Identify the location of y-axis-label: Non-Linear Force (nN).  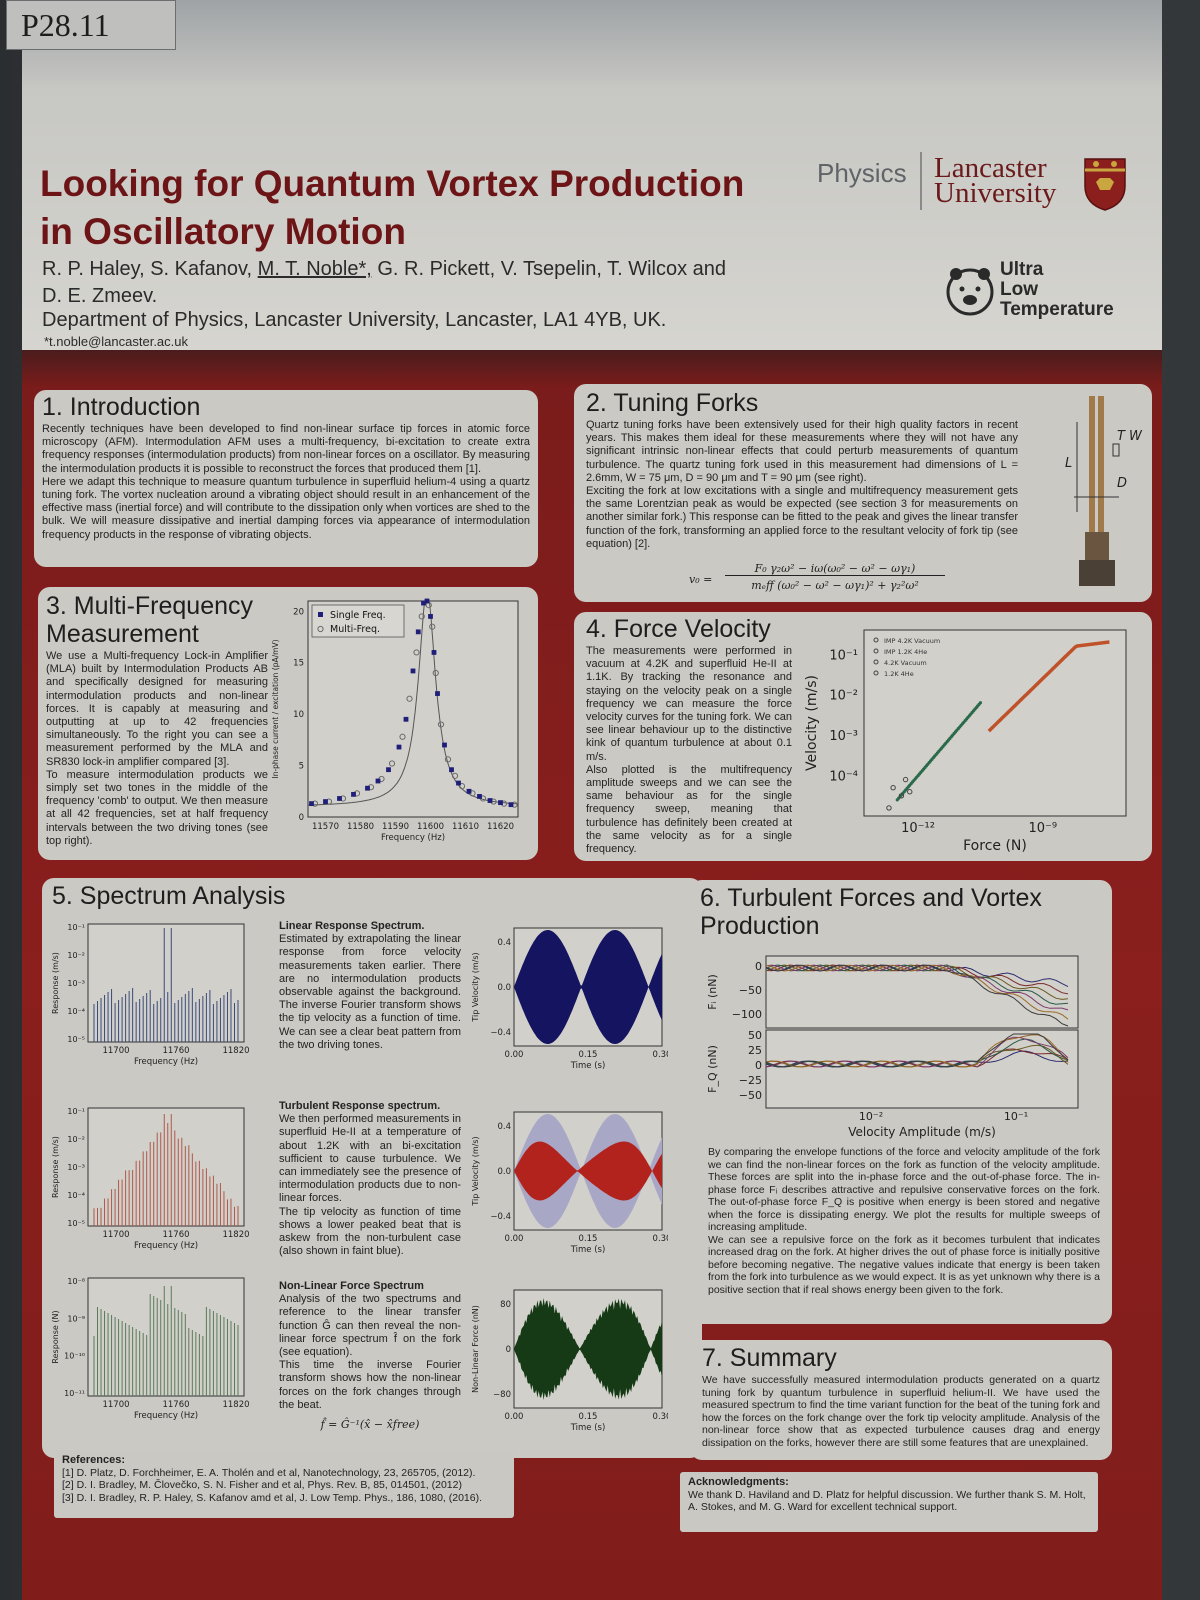
(475, 1349).